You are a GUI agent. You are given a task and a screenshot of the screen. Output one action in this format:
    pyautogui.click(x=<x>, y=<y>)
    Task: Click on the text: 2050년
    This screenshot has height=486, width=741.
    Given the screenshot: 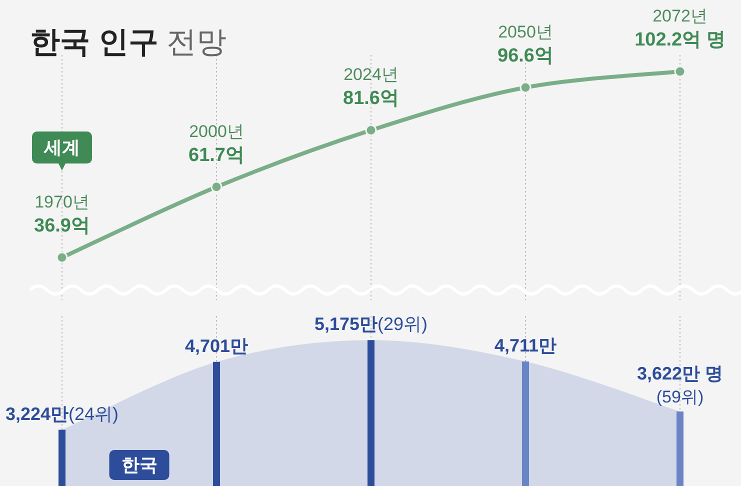 What is the action you would take?
    pyautogui.click(x=525, y=32)
    